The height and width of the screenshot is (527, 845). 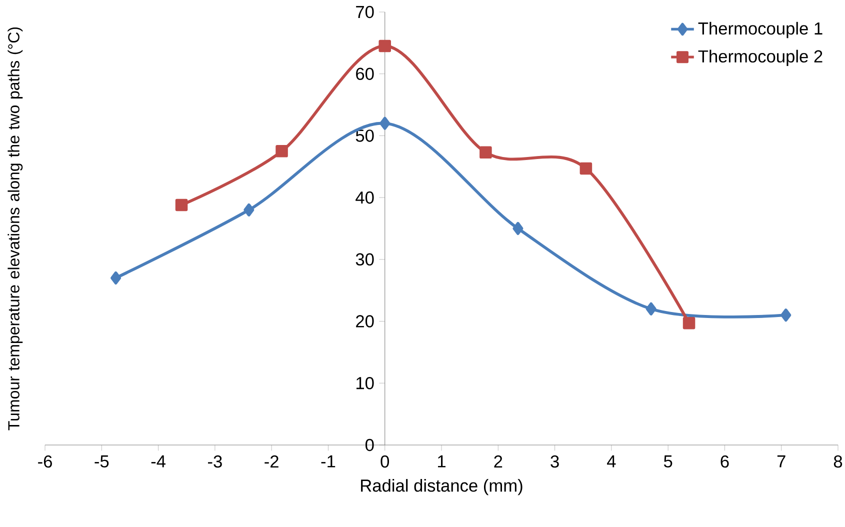 I want to click on x-tick-label: -1, so click(x=328, y=461).